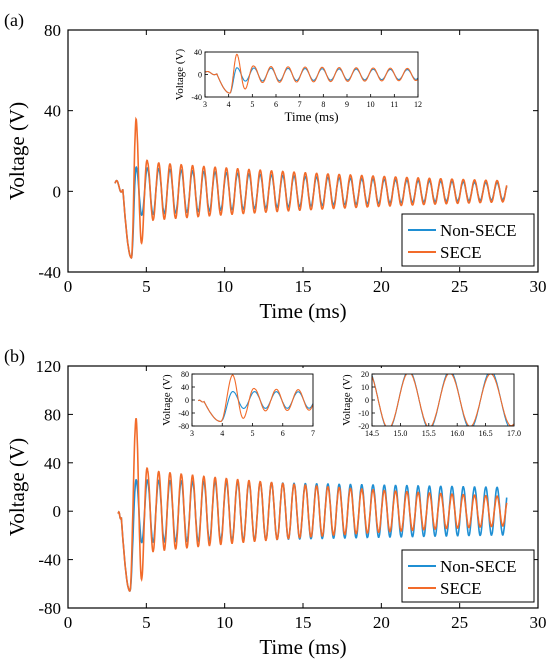 The image size is (550, 671). I want to click on inset-x-tick-label: 15.5, so click(429, 433).